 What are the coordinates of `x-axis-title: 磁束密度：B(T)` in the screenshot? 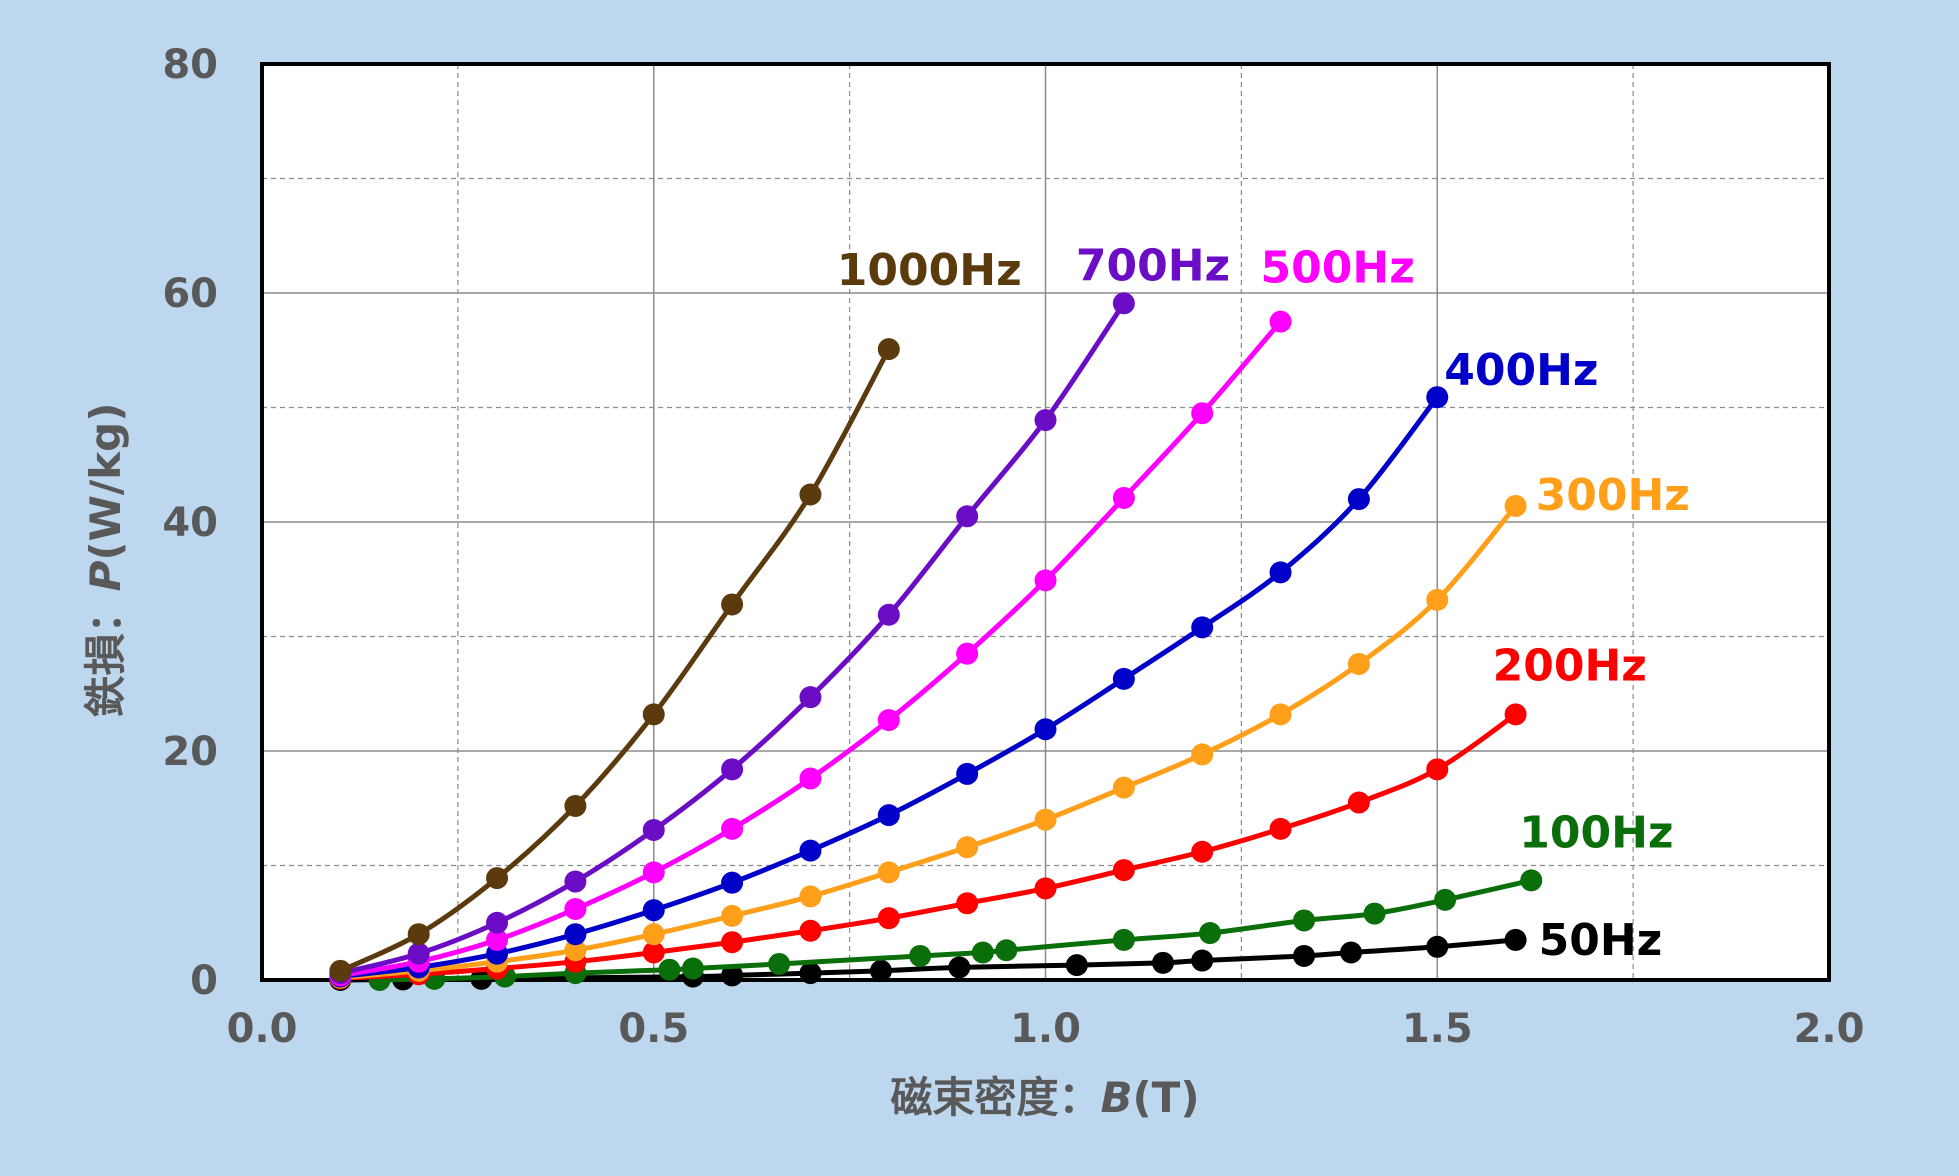 It's located at (1044, 1097).